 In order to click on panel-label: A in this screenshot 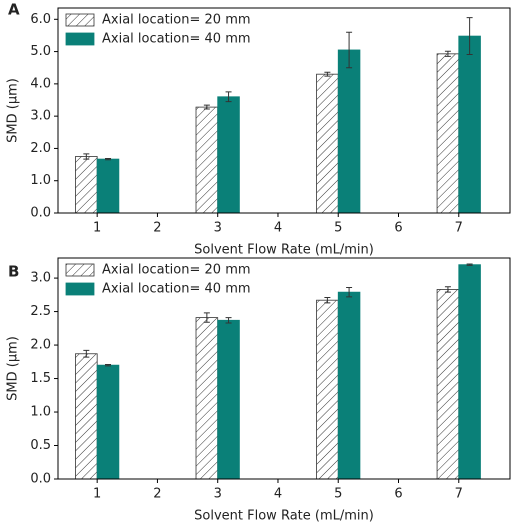, I will do `click(14, 10)`.